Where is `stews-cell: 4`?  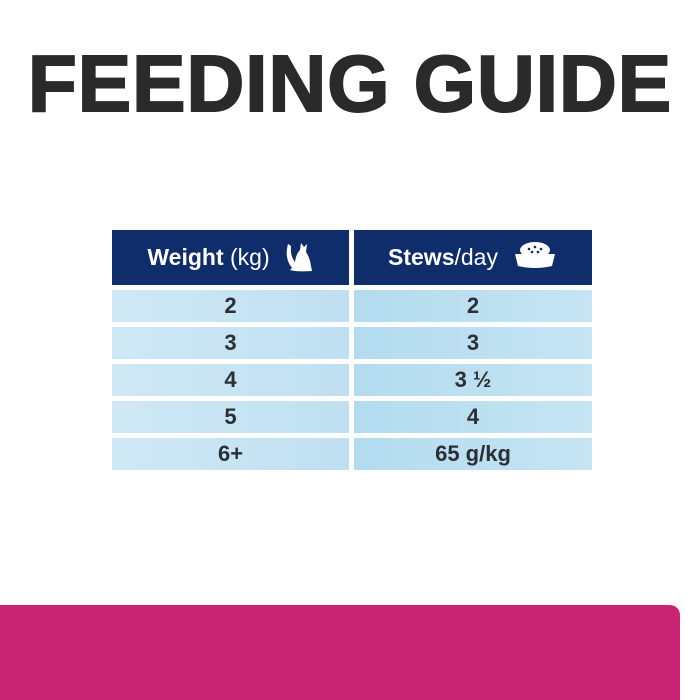 stews-cell: 4 is located at coordinates (473, 417).